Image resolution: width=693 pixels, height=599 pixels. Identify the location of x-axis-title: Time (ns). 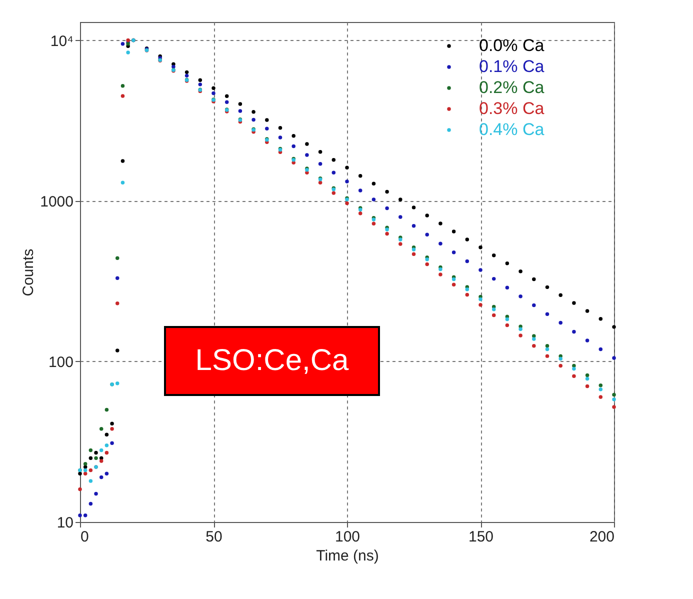
(347, 556).